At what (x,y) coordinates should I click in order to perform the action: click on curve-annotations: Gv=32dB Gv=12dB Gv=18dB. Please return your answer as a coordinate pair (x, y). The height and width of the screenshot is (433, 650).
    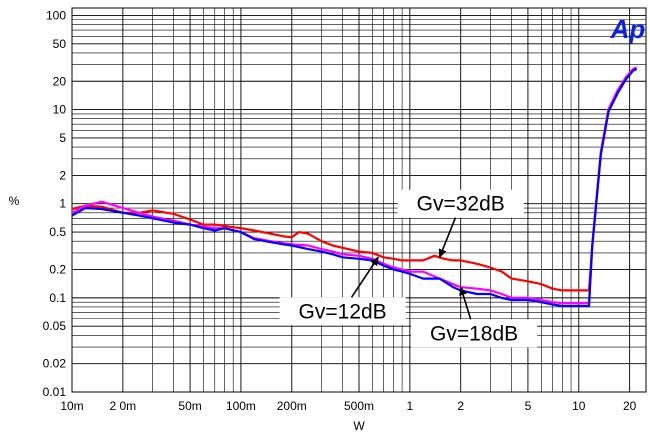
    Looking at the image, I should click on (408, 268).